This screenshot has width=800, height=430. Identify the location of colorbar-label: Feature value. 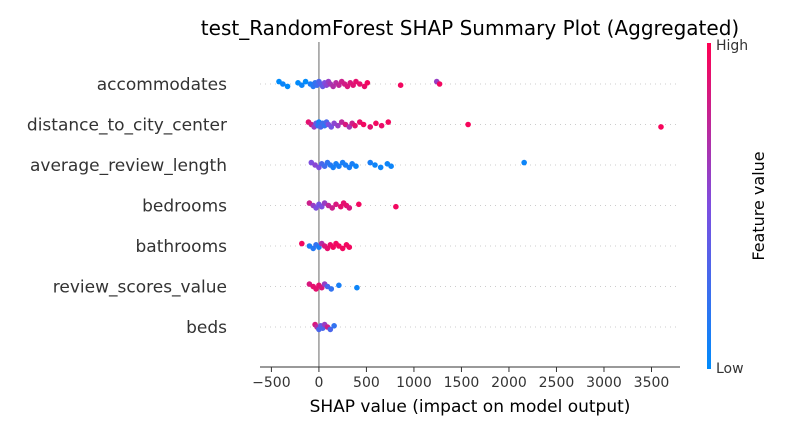
(758, 205).